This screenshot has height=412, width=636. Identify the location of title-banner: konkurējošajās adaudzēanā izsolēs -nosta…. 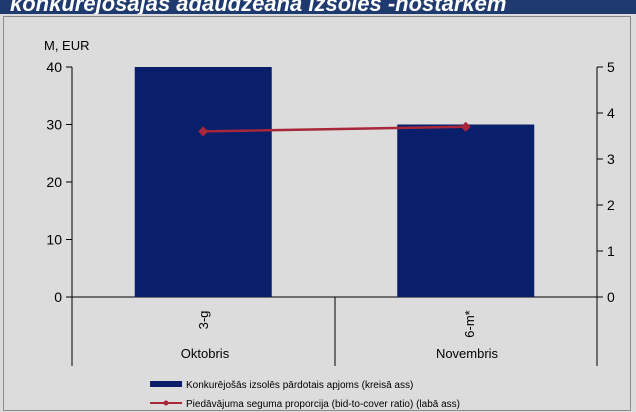
(318, 7).